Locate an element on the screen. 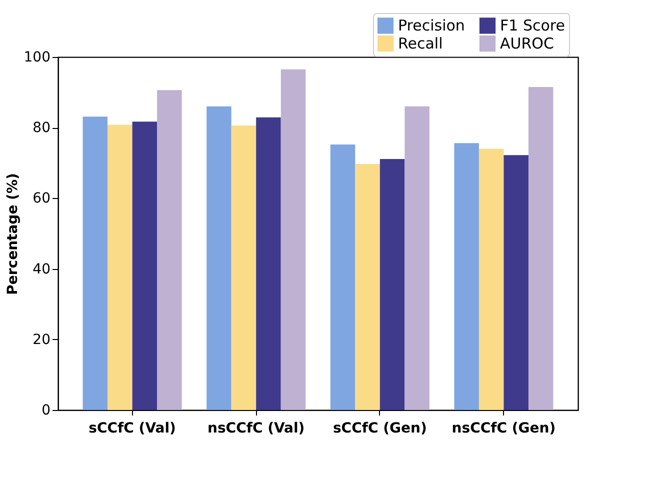  legend-label: Recall is located at coordinates (420, 43).